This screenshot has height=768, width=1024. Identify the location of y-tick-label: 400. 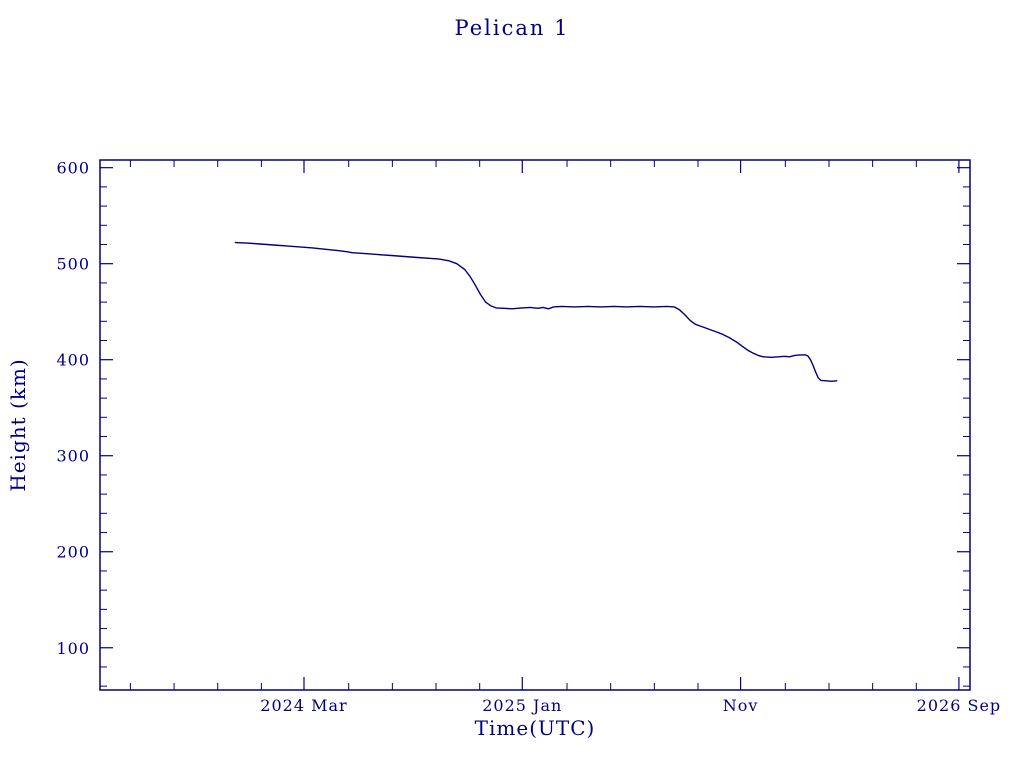
(73, 360).